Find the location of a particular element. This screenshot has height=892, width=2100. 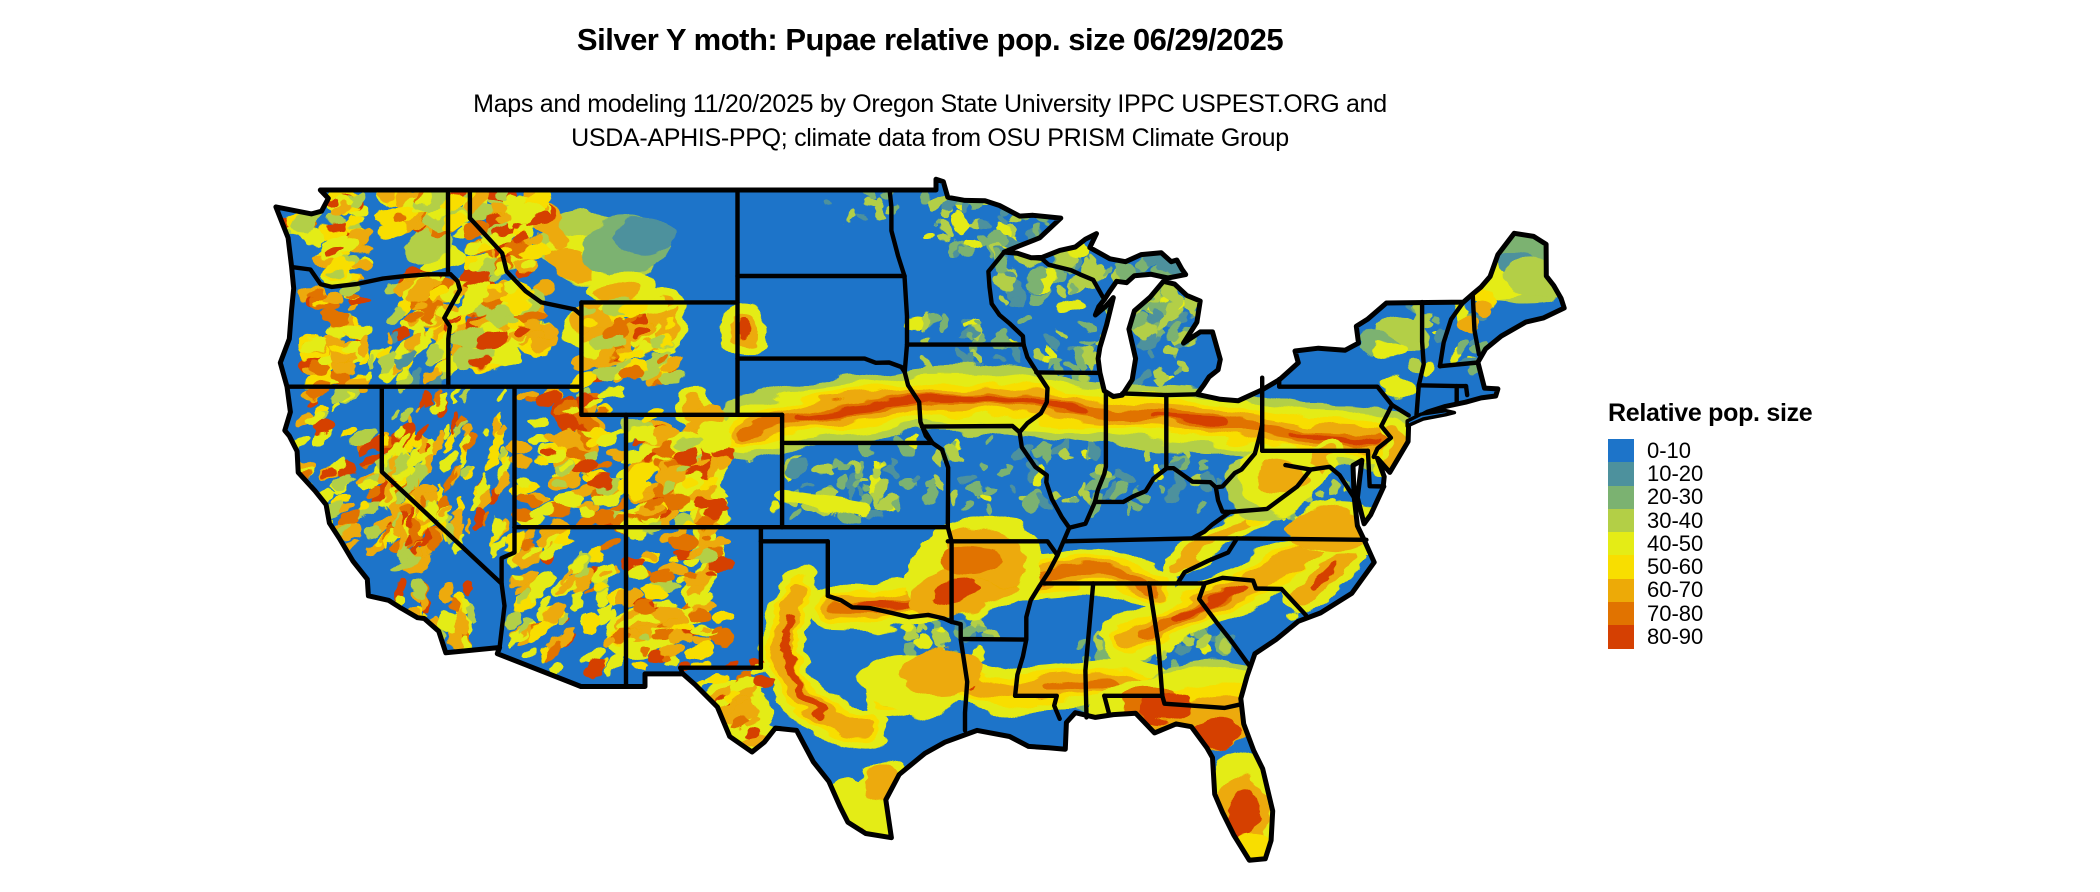

legend-item: 10-20 is located at coordinates (1710, 473).